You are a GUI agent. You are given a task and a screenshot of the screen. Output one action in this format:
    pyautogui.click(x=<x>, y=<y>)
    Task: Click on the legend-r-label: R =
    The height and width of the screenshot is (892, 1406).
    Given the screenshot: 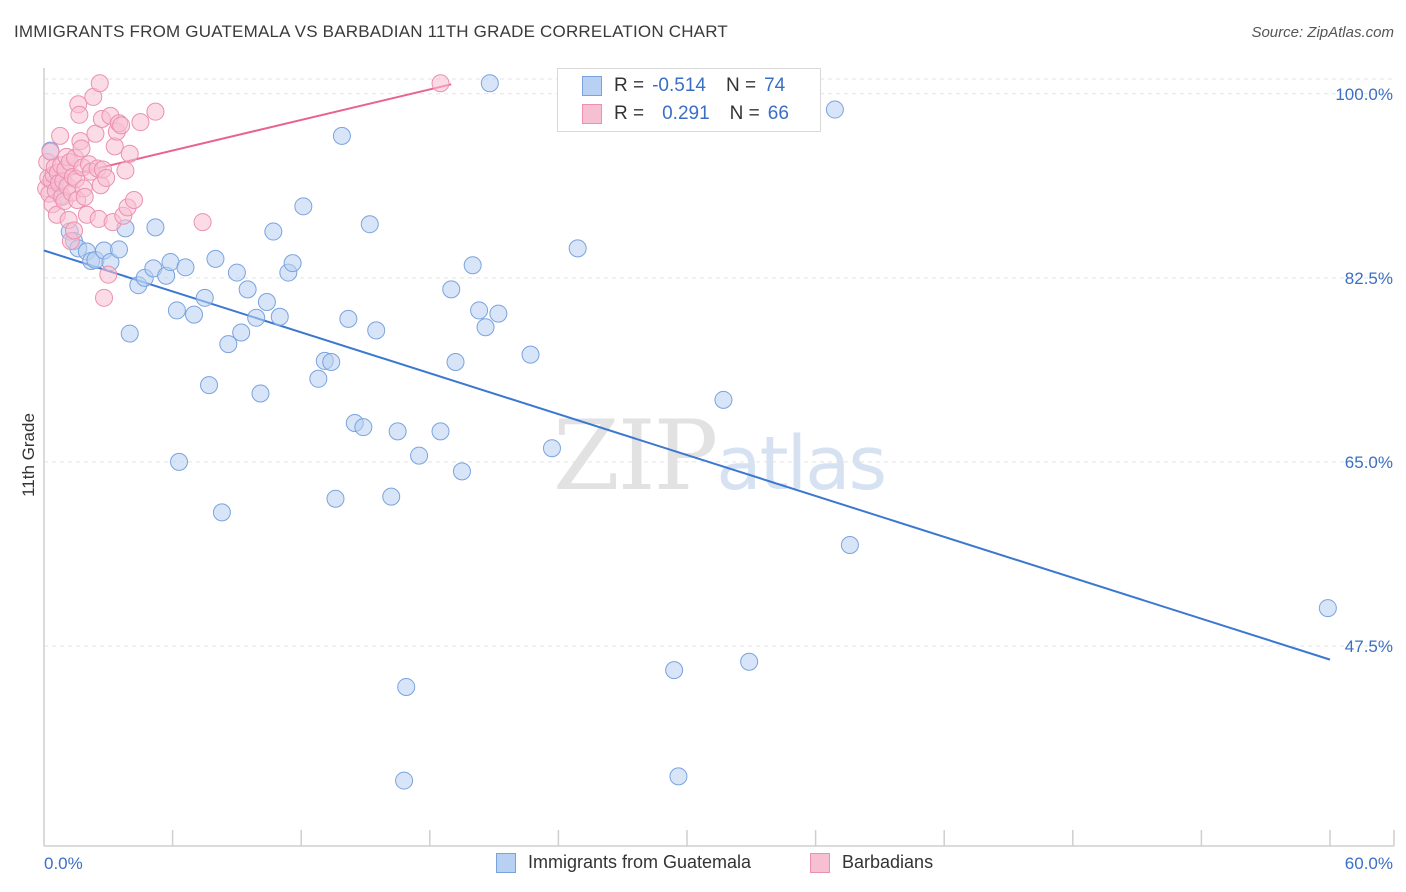 What is the action you would take?
    pyautogui.click(x=629, y=85)
    